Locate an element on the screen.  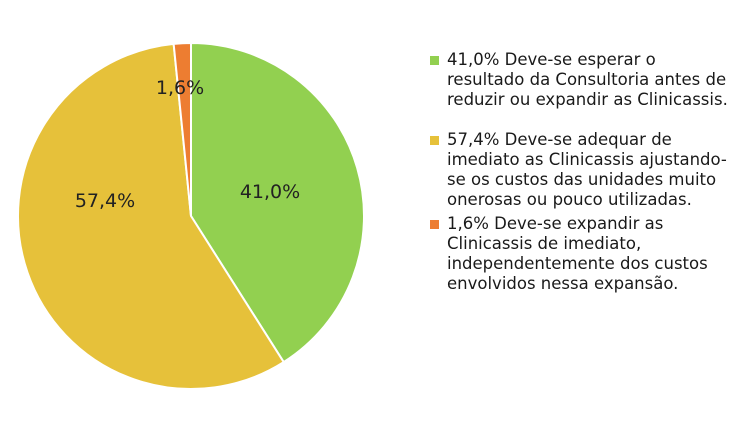
legend-swatch-orange is located at coordinates (434, 224).